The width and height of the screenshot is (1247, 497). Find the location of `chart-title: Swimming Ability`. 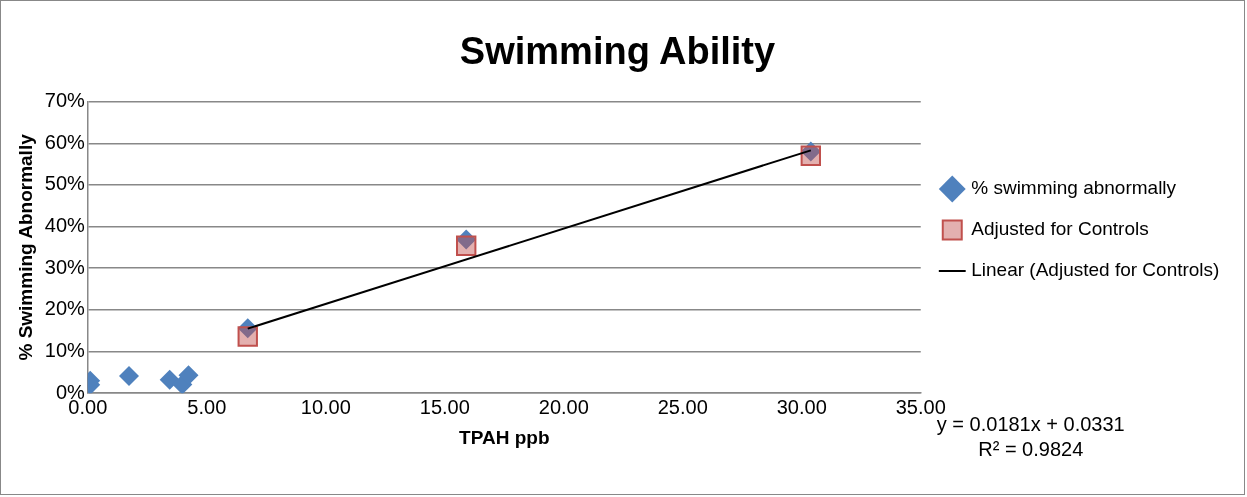

chart-title: Swimming Ability is located at coordinates (617, 51).